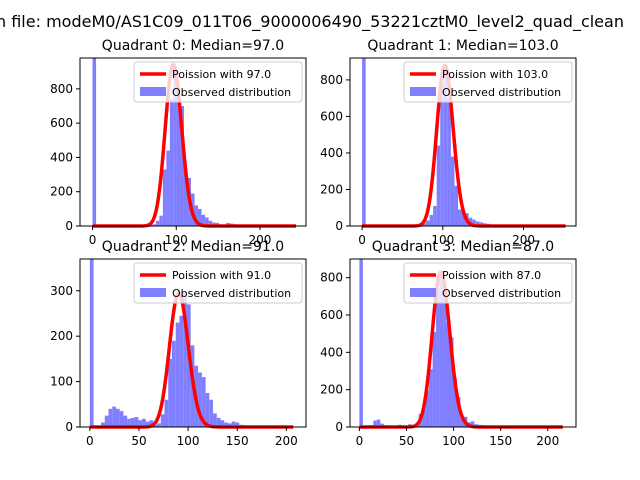  Describe the element at coordinates (193, 46) in the screenshot. I see `subplot-title: Quadrant 0: Median=97.0` at that location.